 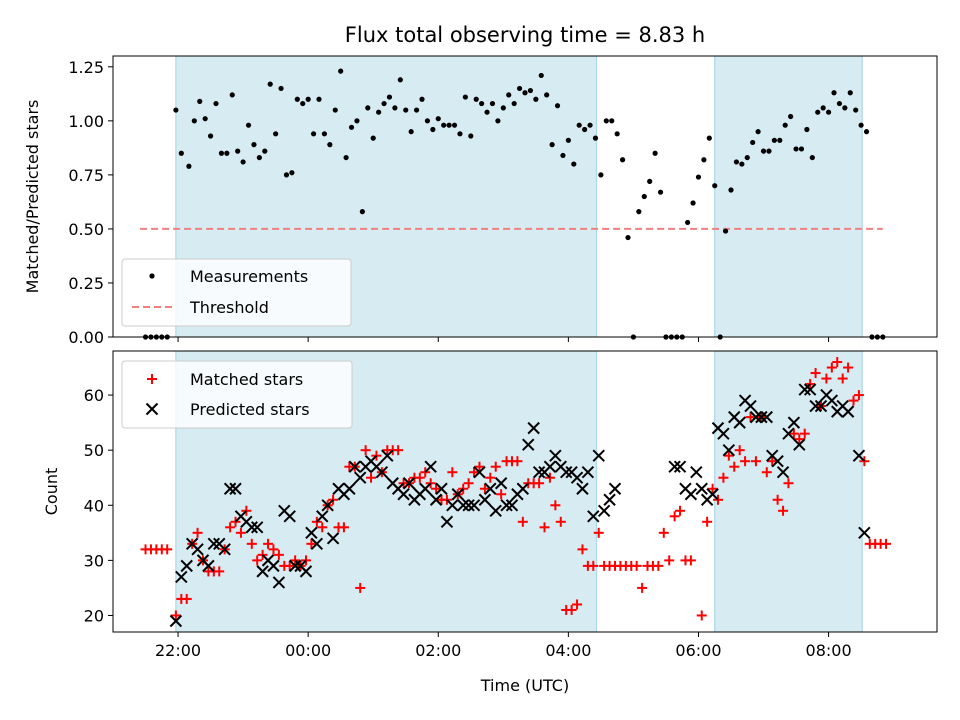 I want to click on chart-title: Flux total observing time = 8.83 h, so click(x=525, y=35).